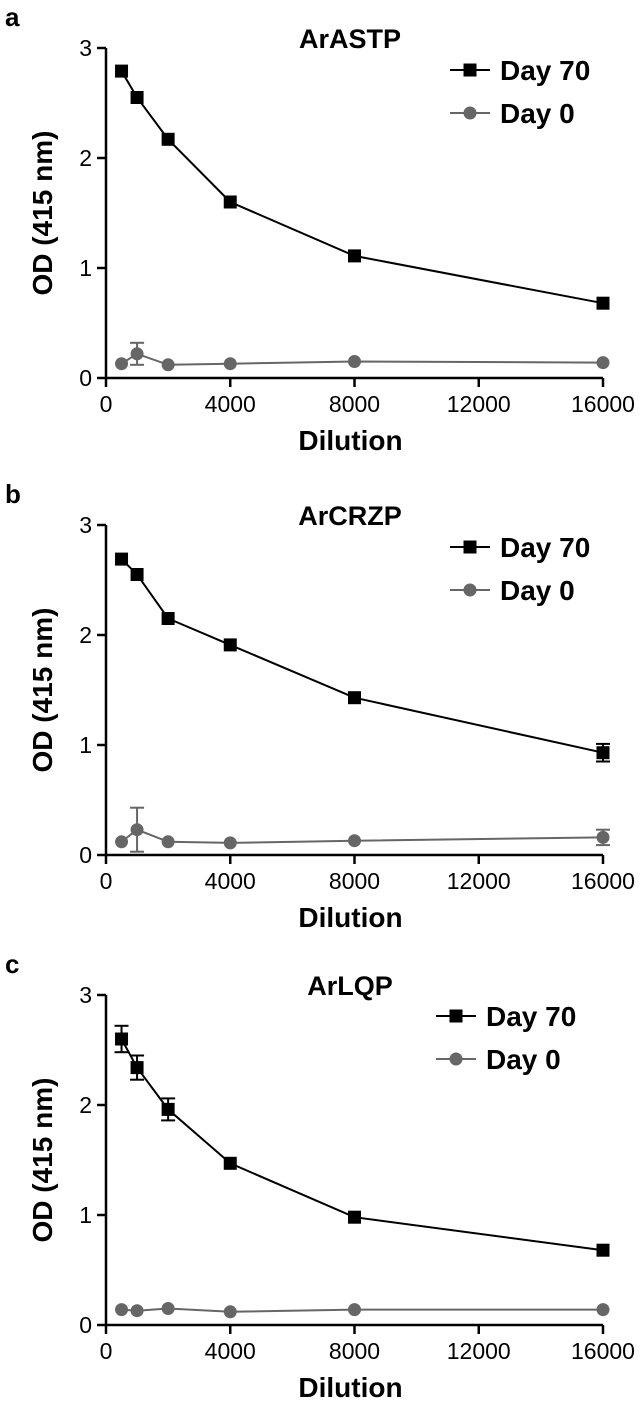 The image size is (644, 1420). I want to click on panel-letter: b, so click(13, 494).